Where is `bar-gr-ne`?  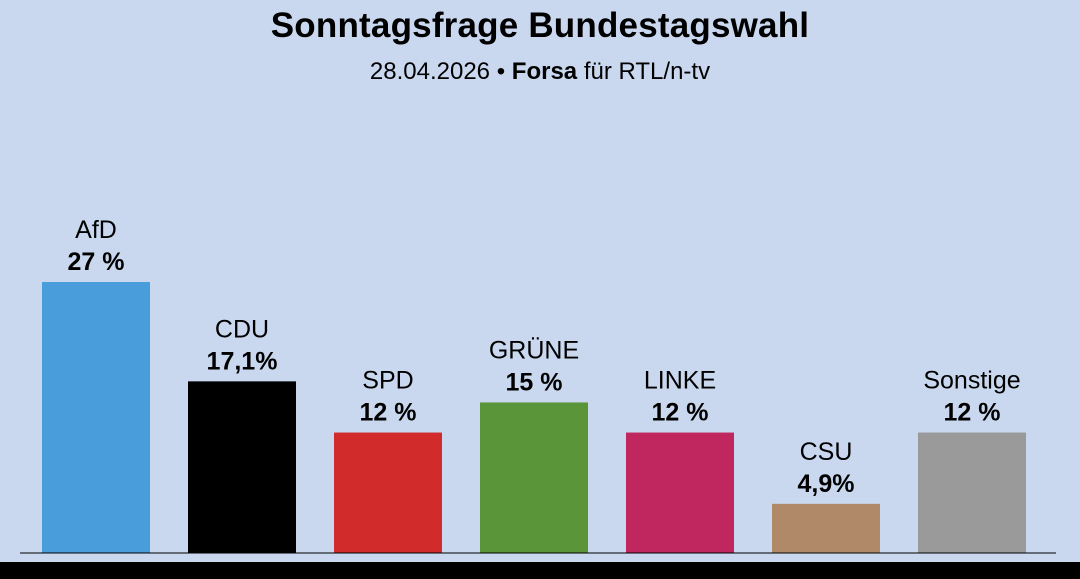
bar-gr-ne is located at coordinates (534, 477).